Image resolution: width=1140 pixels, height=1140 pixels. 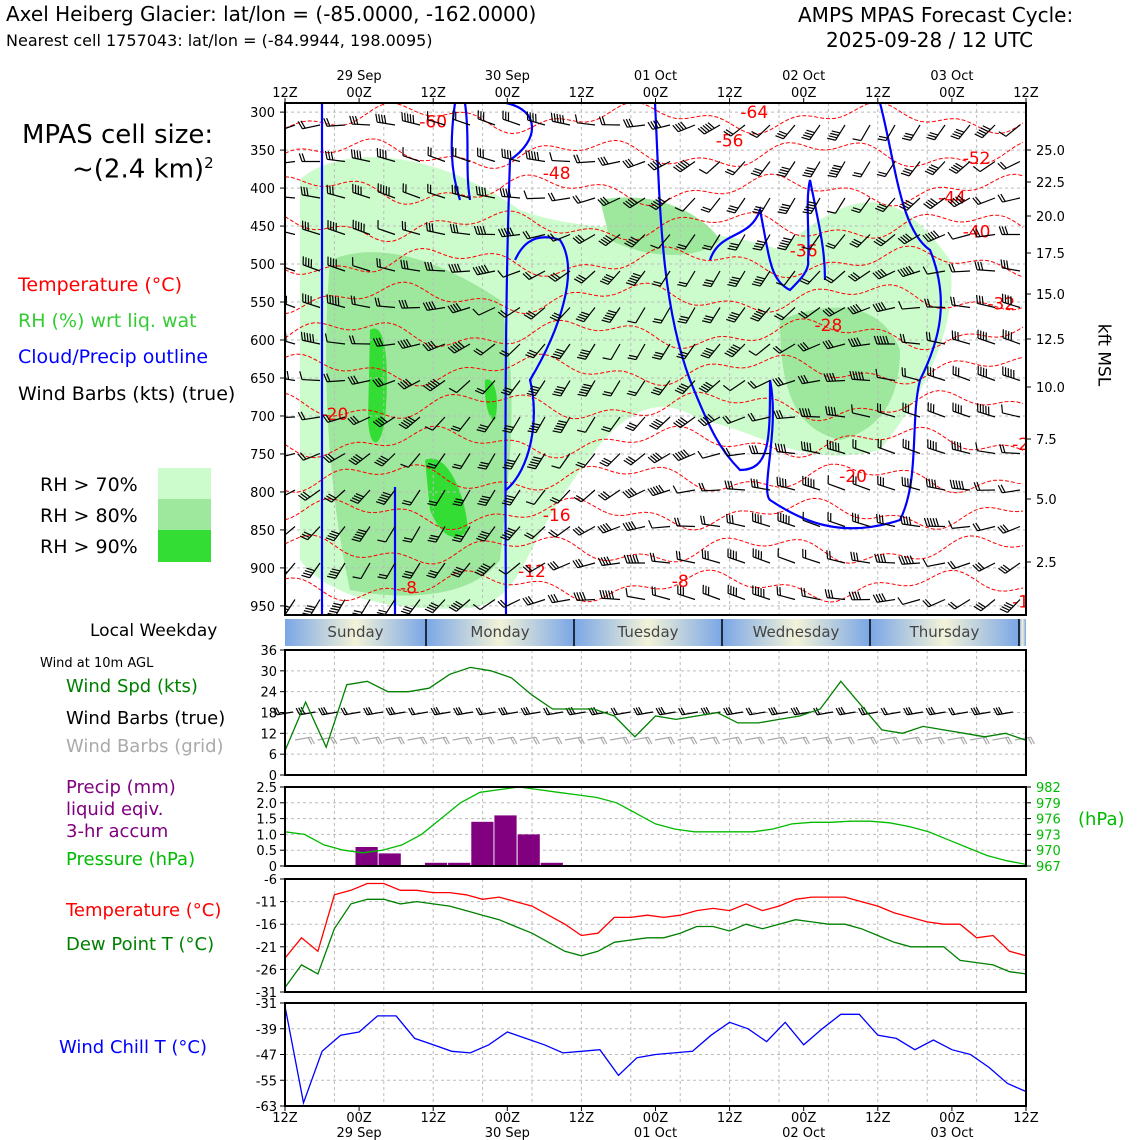 What do you see at coordinates (132, 686) in the screenshot?
I see `legend-wind-speed: Wind Spd (kts)` at bounding box center [132, 686].